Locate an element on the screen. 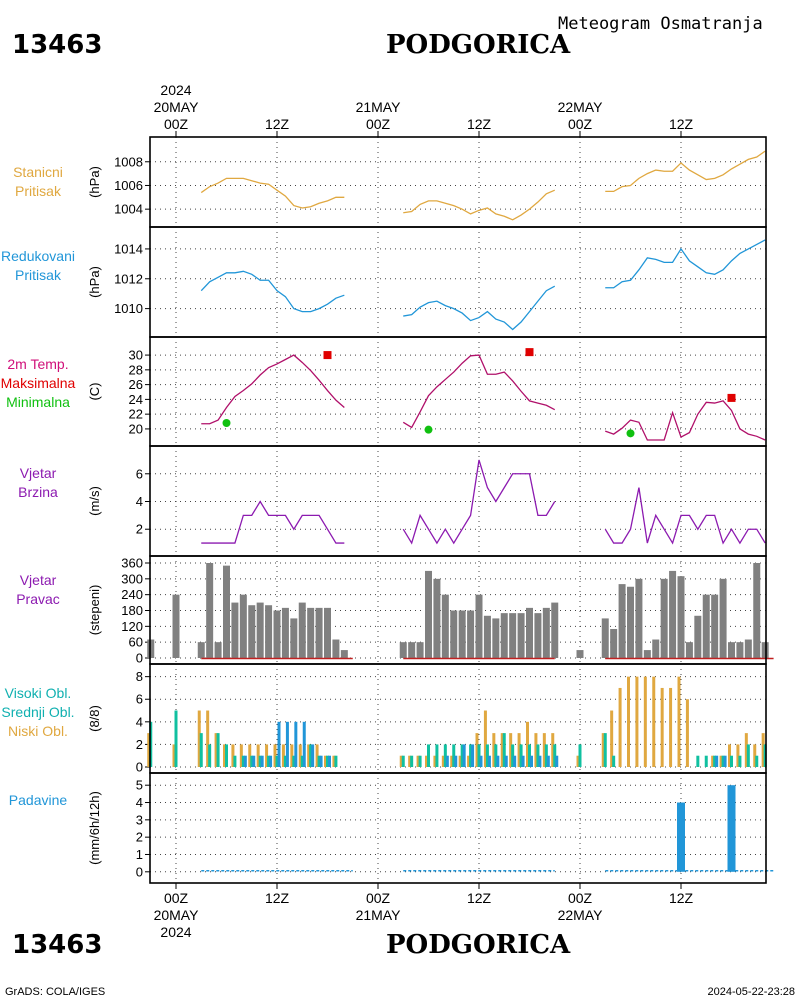  y-tick-label: 1014 is located at coordinates (128, 248).